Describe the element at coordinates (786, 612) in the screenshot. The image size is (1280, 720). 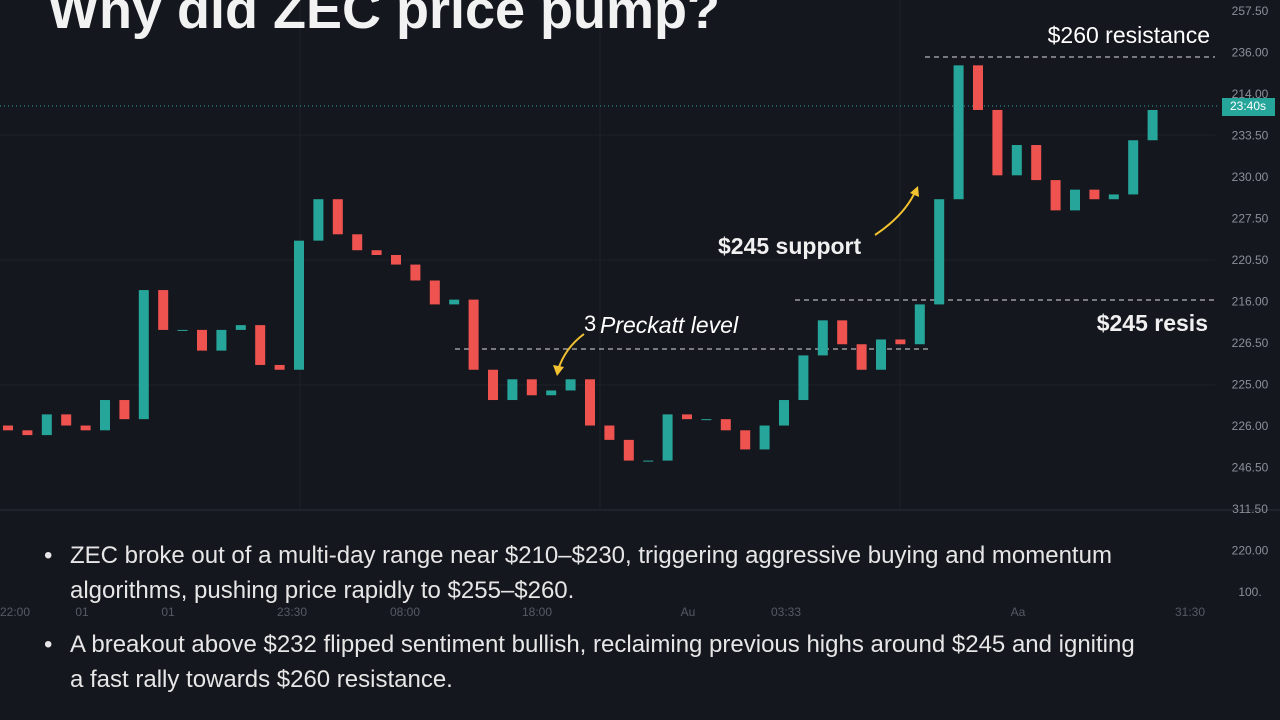
I see `time-label: 03:33` at that location.